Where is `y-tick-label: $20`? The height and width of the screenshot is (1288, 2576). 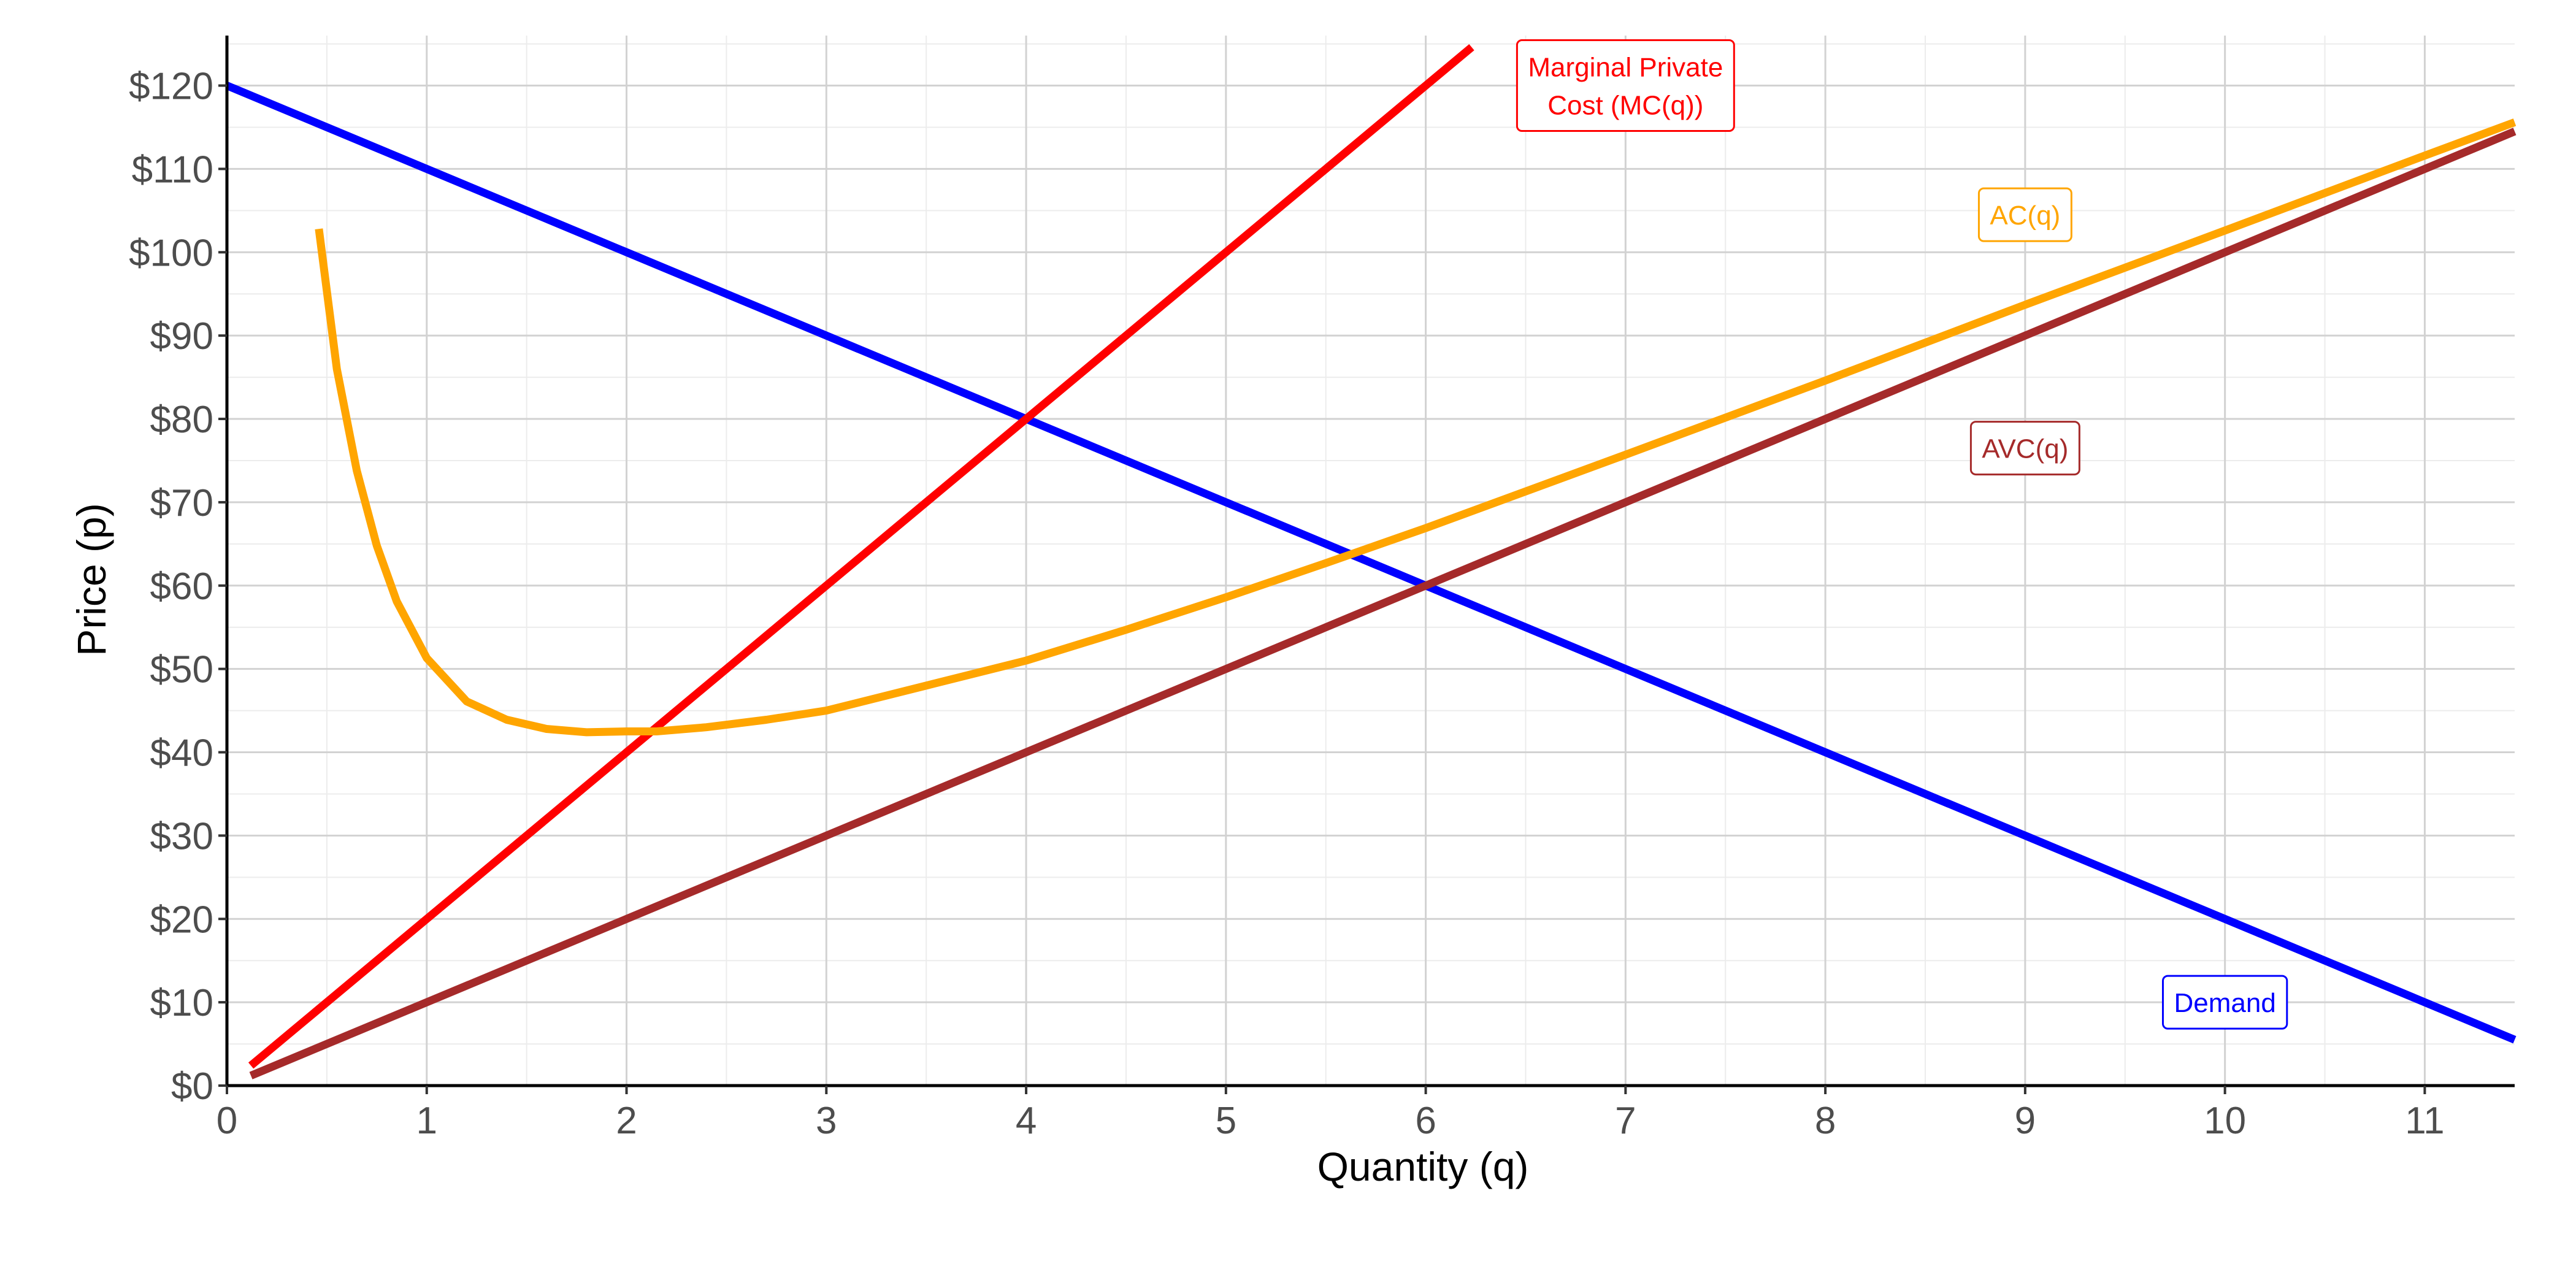
y-tick-label: $20 is located at coordinates (181, 920).